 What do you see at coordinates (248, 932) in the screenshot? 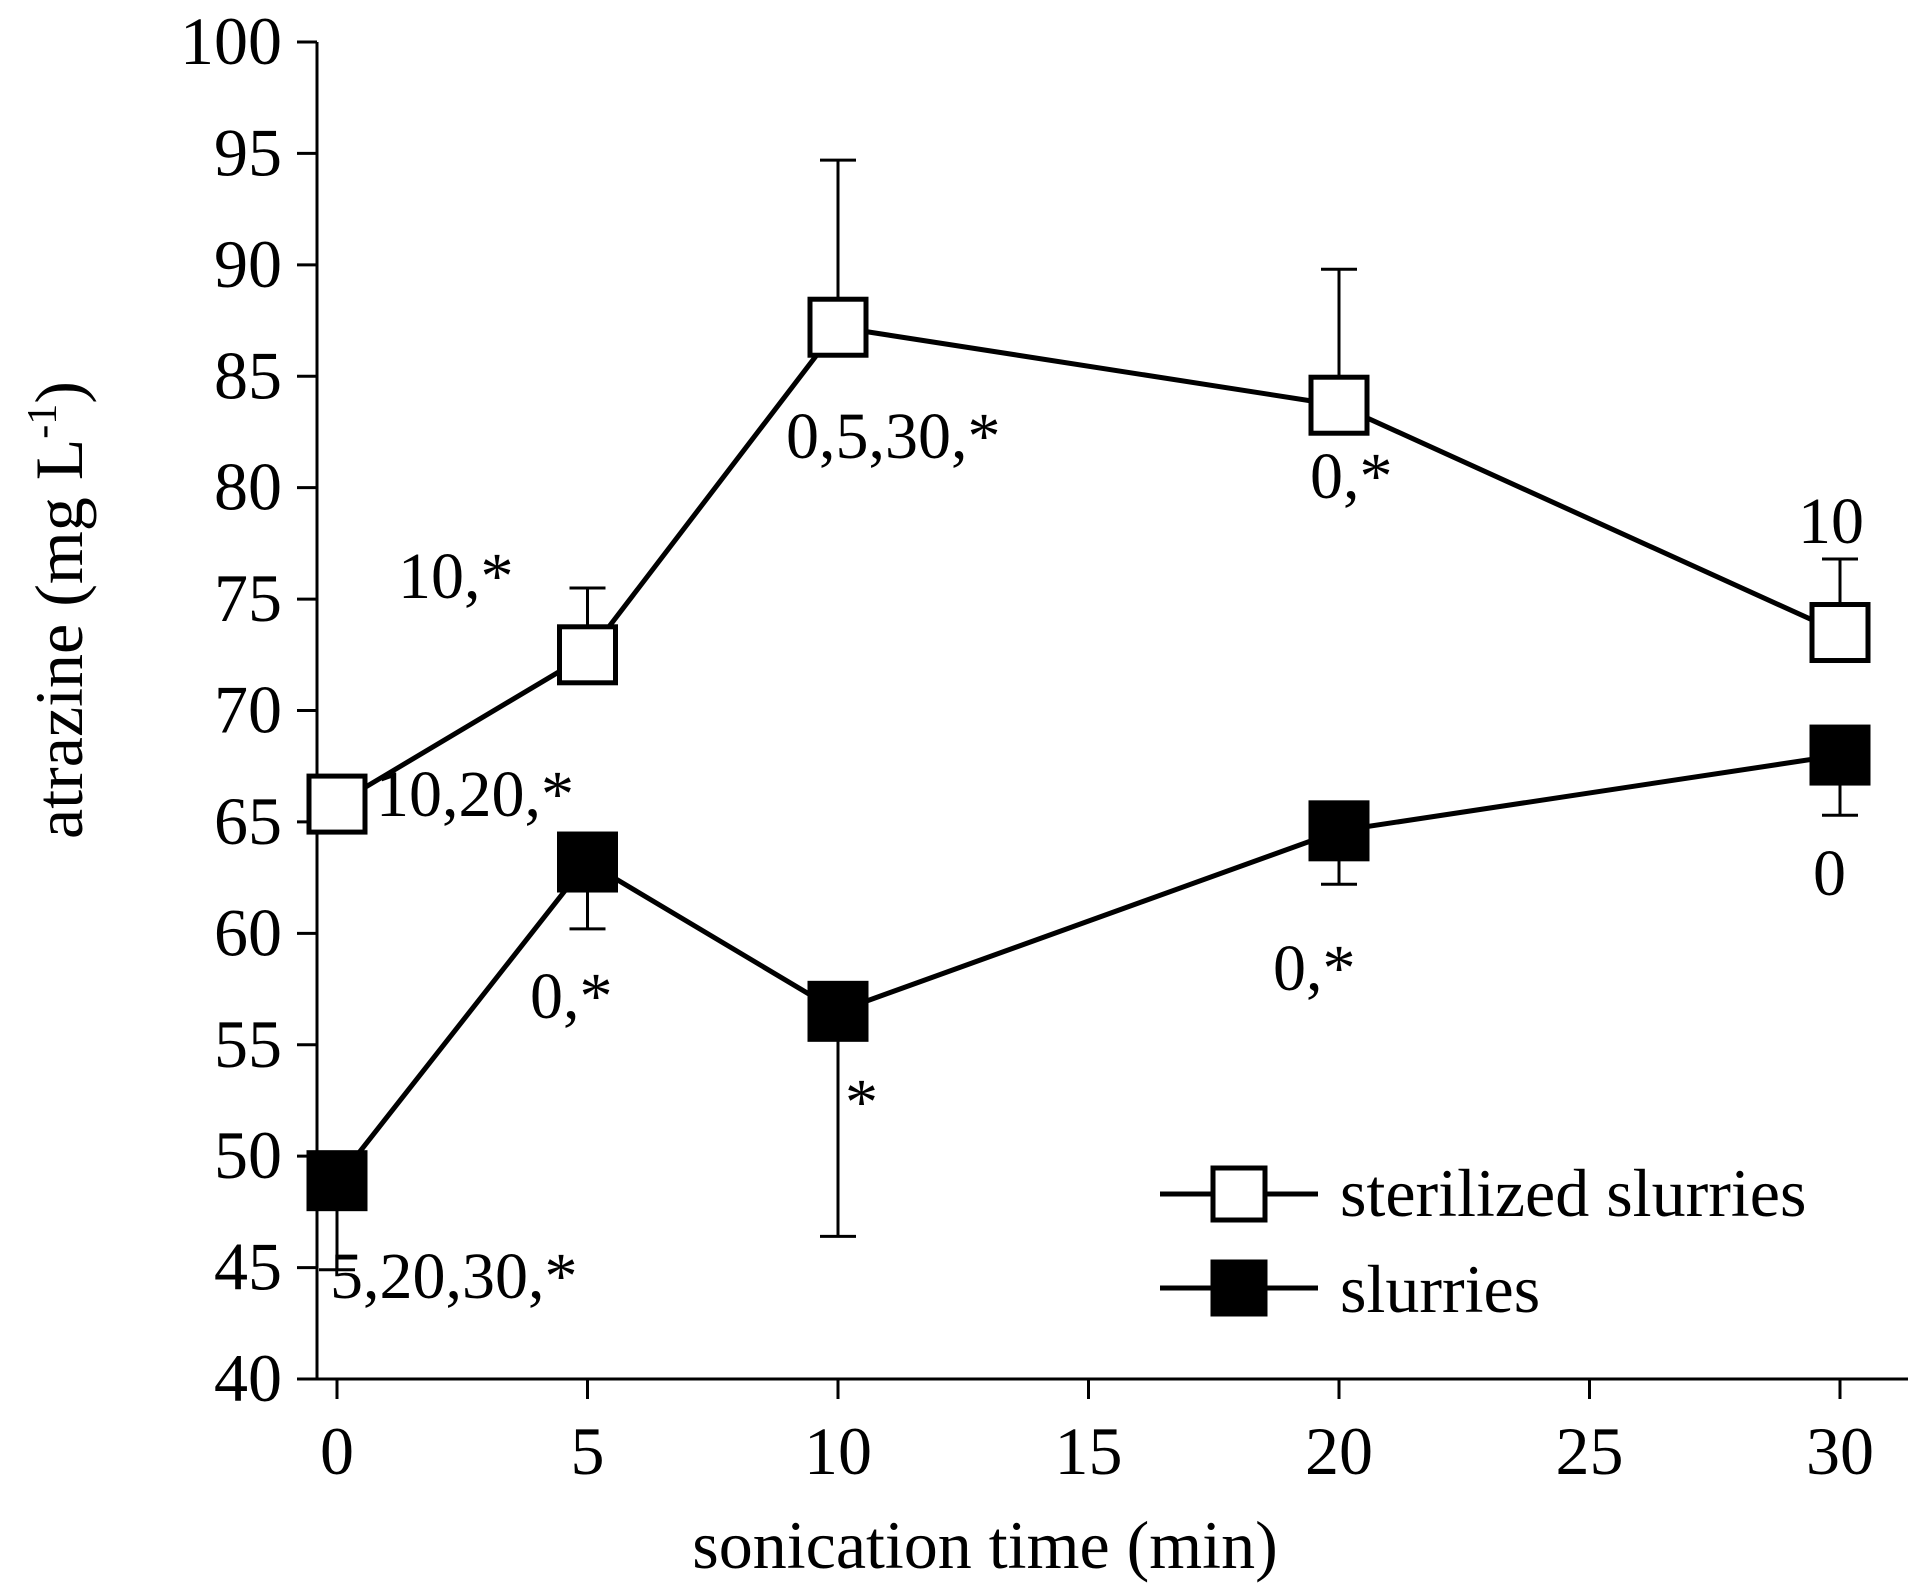
I see `y-tick-label: 60` at bounding box center [248, 932].